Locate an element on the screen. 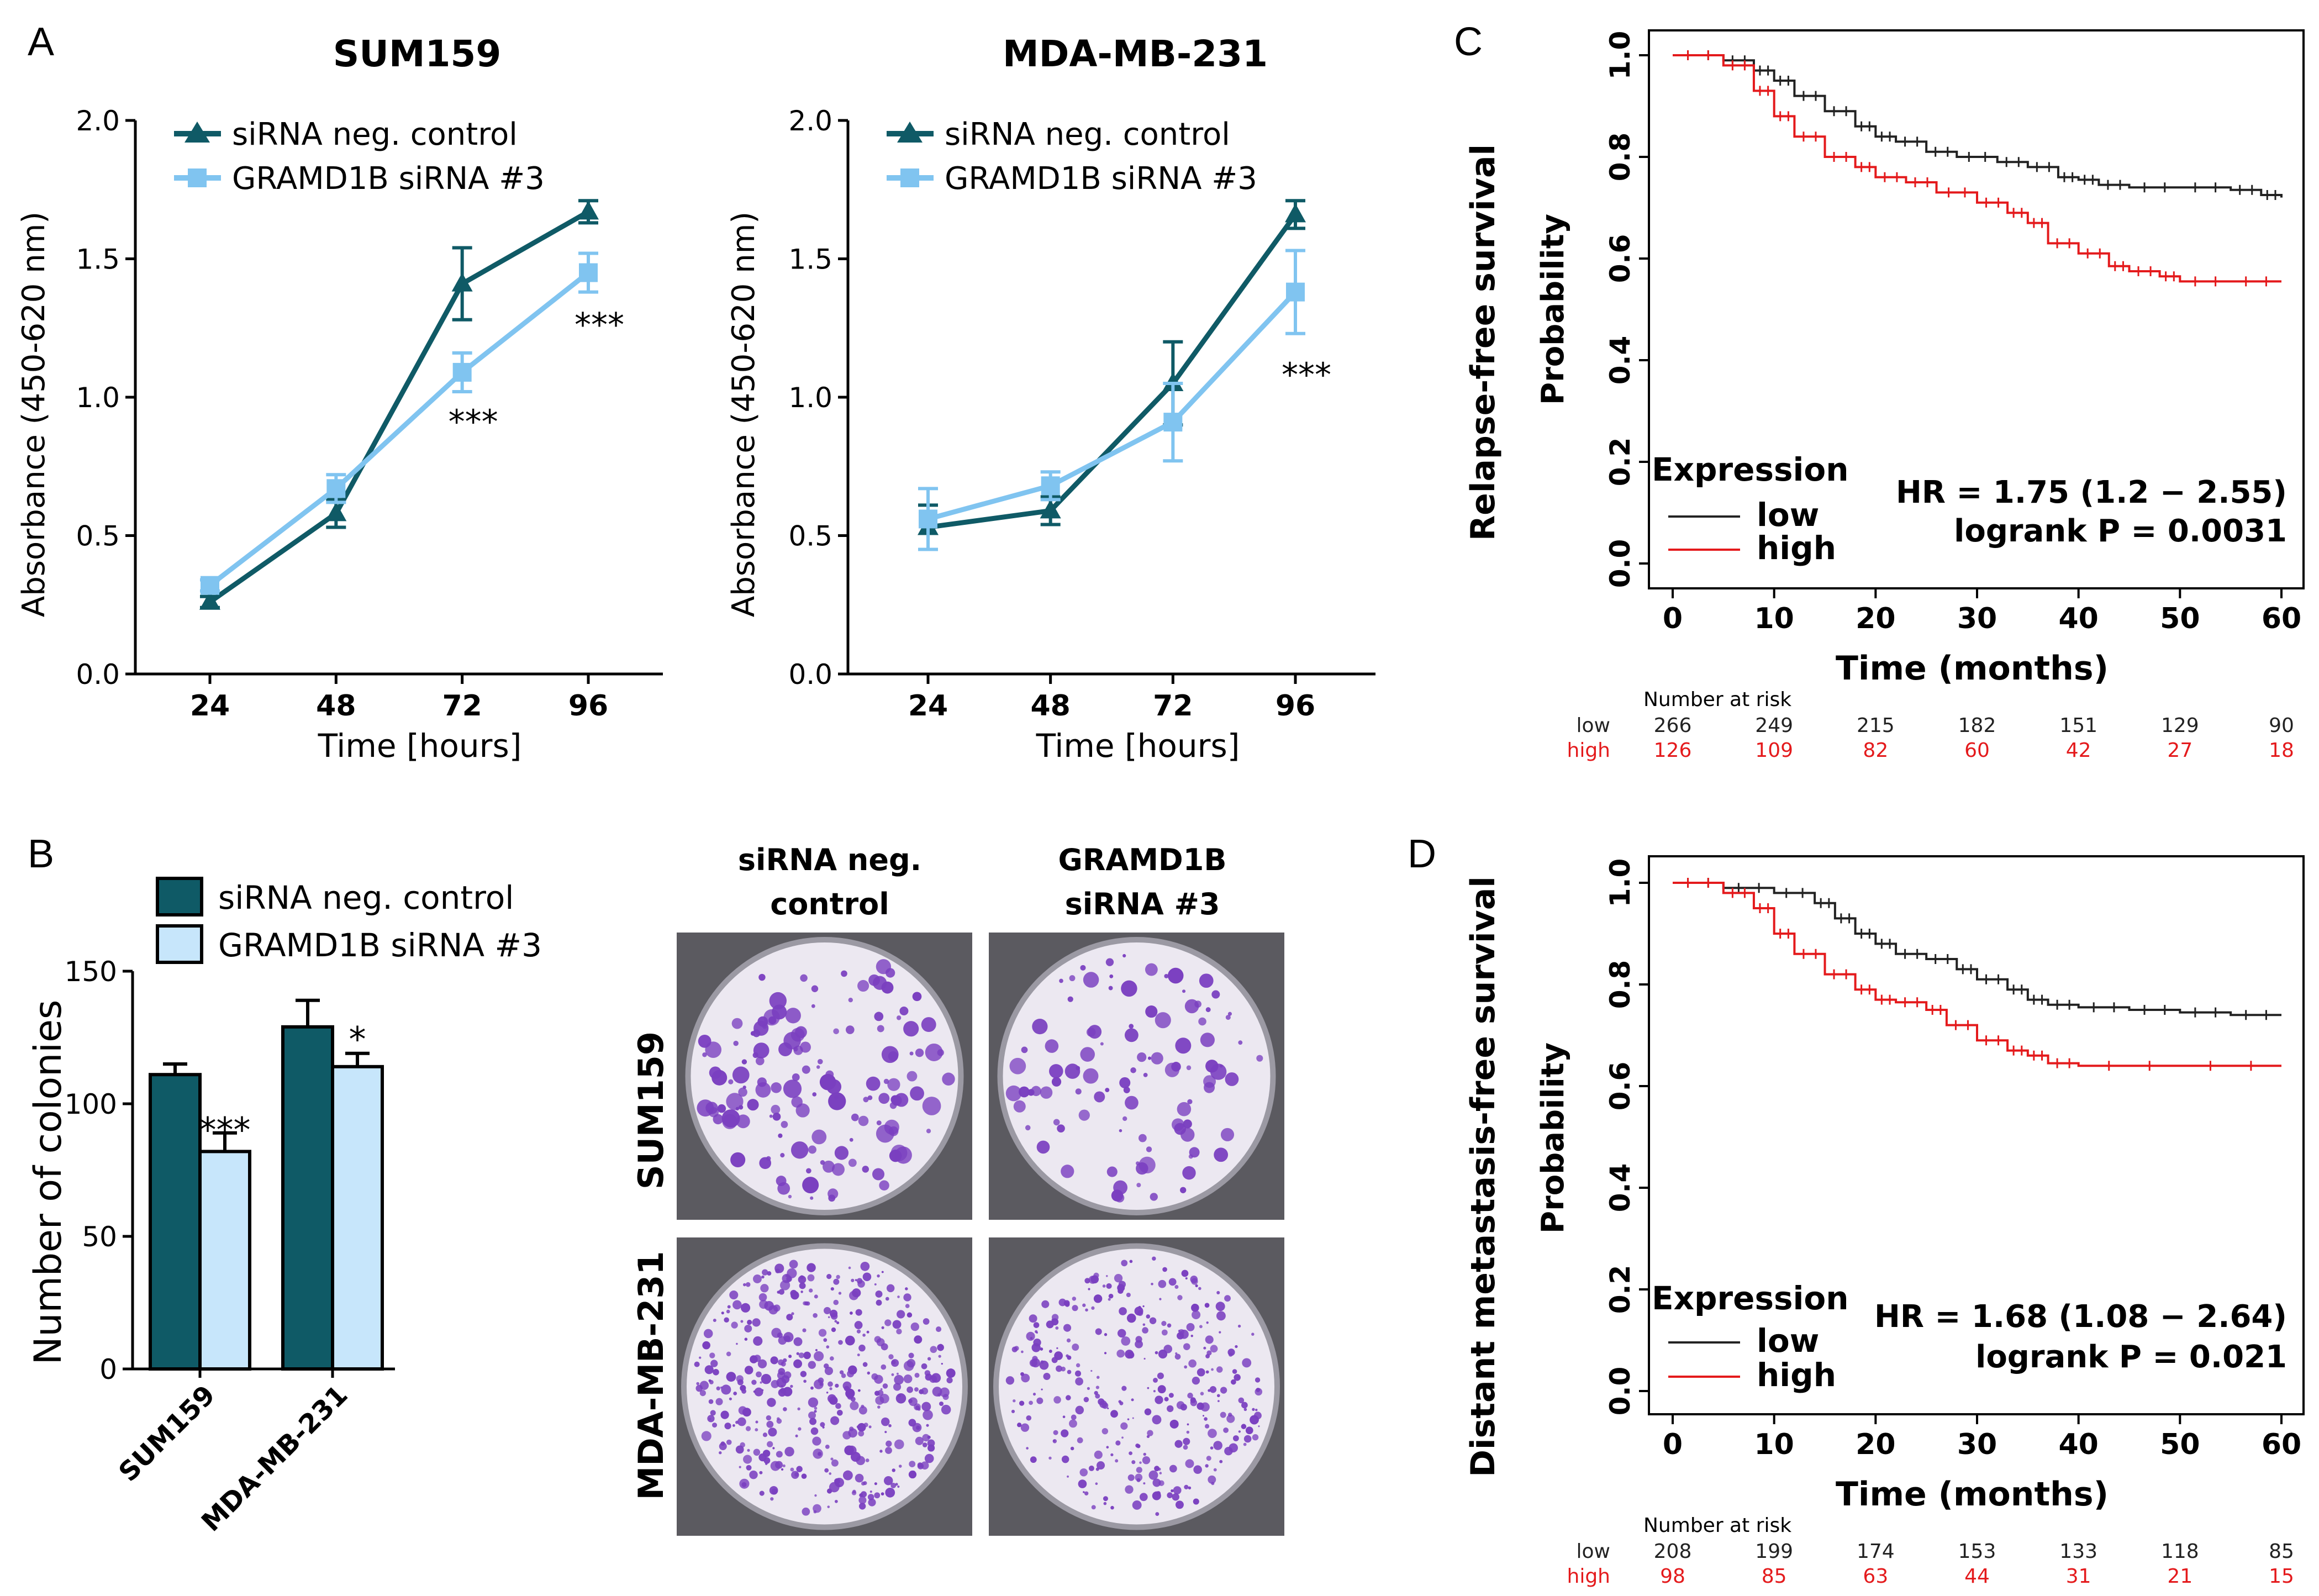 Image resolution: width=2319 pixels, height=1596 pixels. risk-count-high: 15 is located at coordinates (2281, 1576).